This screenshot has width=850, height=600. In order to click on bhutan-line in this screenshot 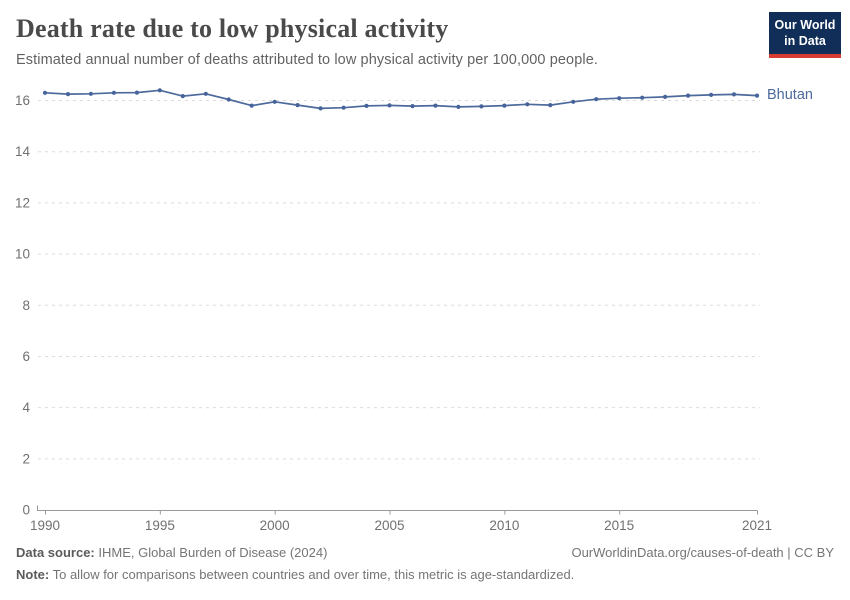, I will do `click(401, 99)`.